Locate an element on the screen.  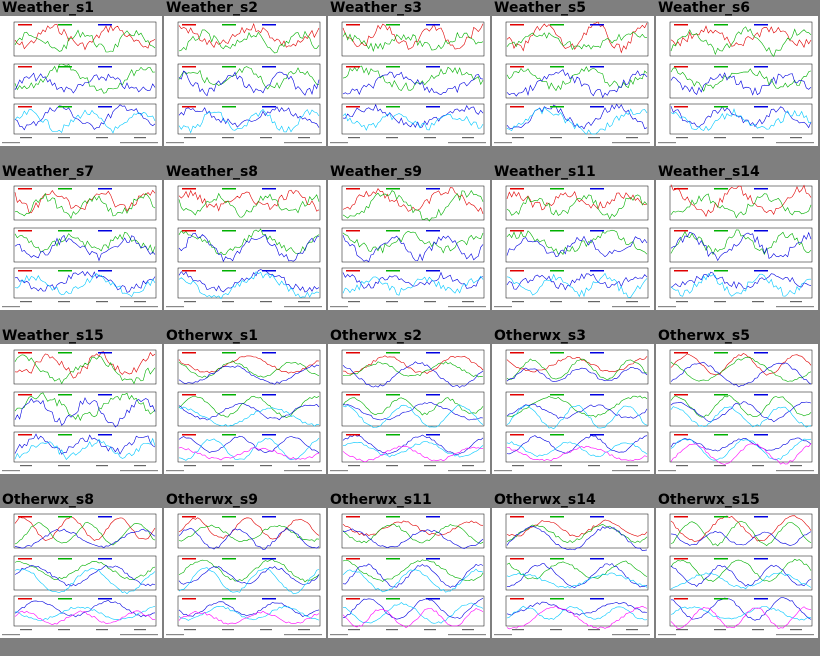
thumbnail-title: Weather_s2 is located at coordinates (212, 8).